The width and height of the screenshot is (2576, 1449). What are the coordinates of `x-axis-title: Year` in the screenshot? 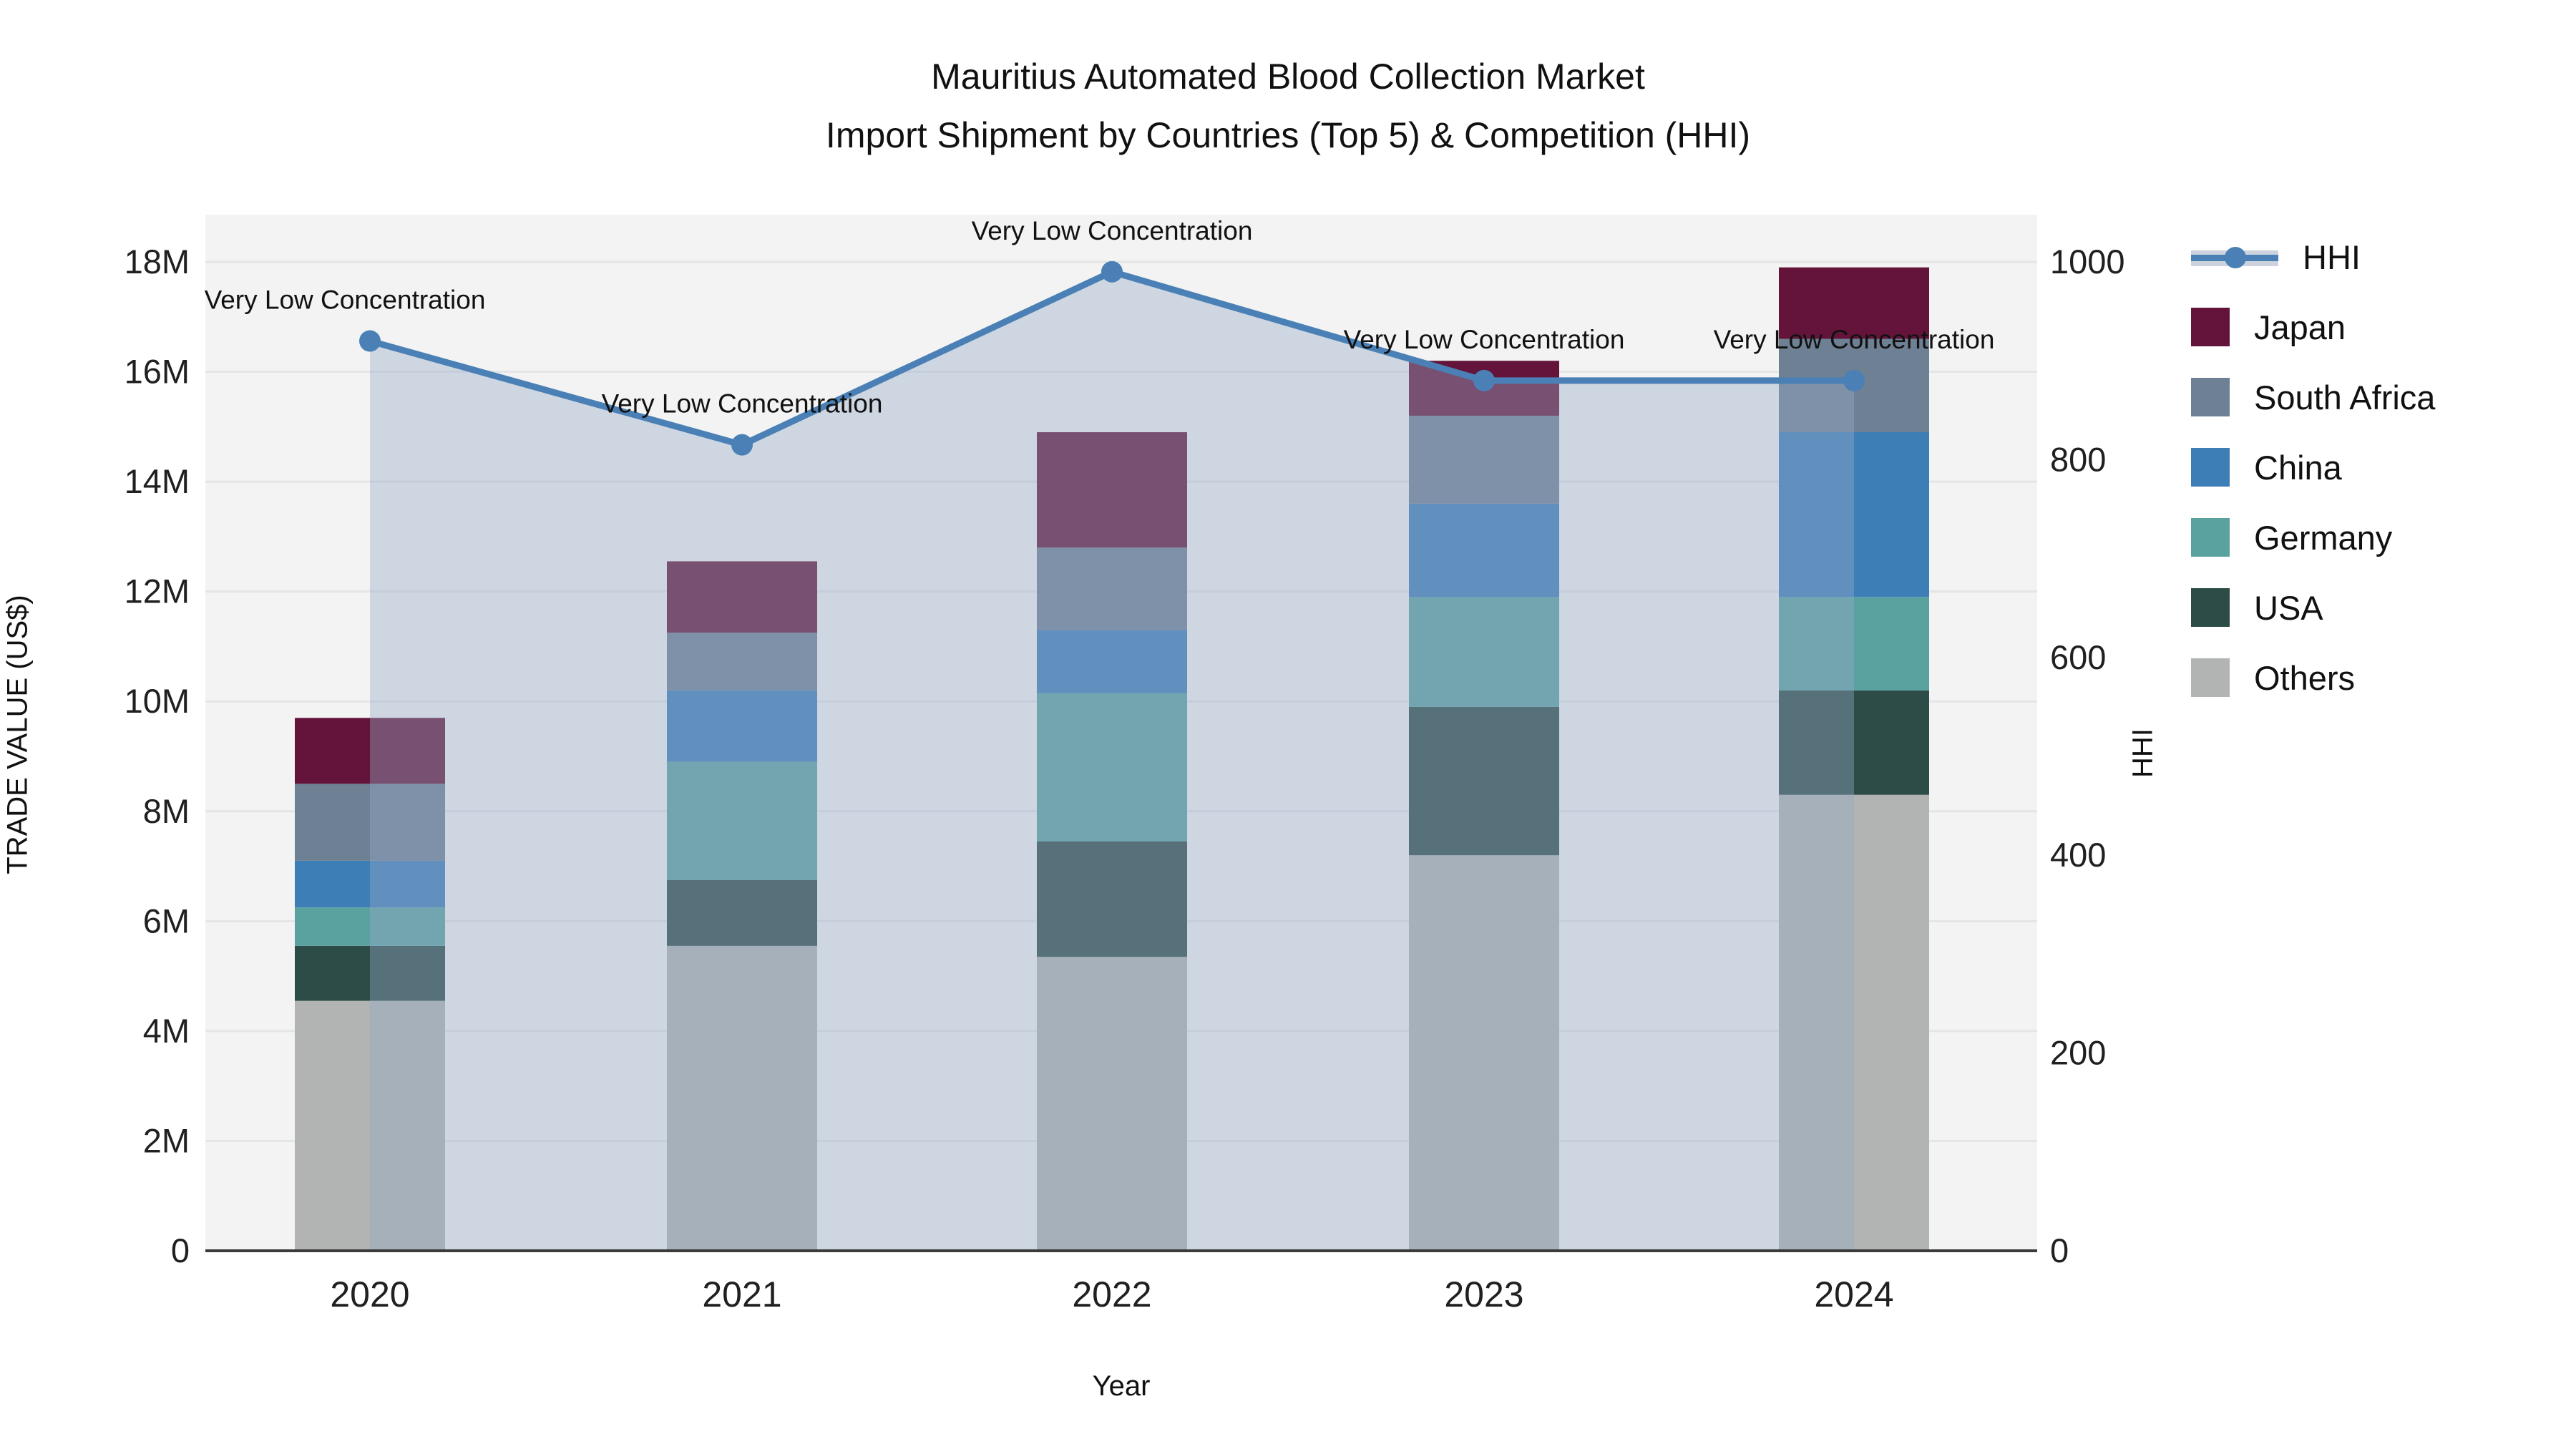 It's located at (1121, 1386).